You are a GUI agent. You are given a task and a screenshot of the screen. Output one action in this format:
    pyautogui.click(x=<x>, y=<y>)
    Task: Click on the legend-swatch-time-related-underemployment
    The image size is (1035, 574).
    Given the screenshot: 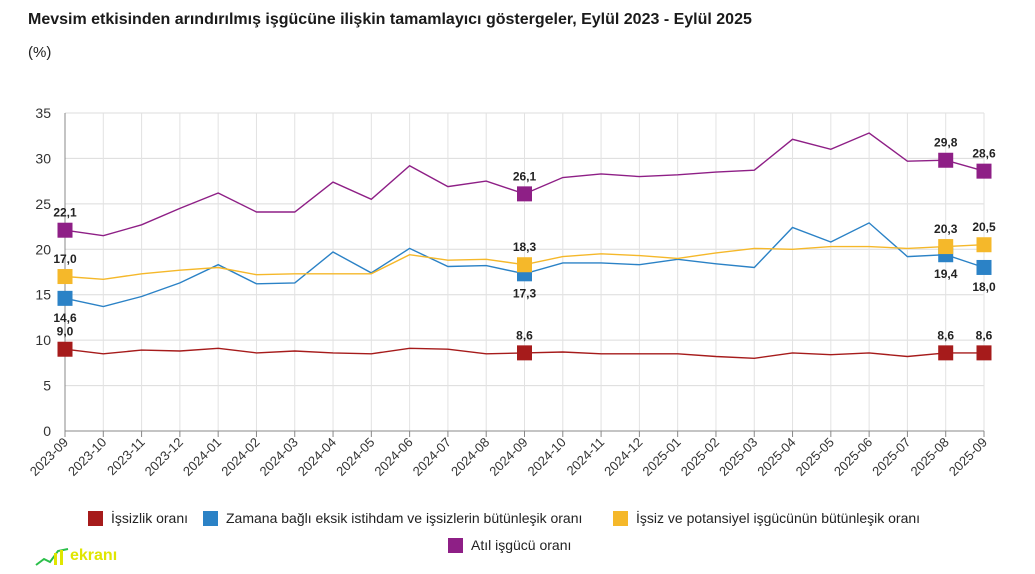 What is the action you would take?
    pyautogui.click(x=210, y=518)
    